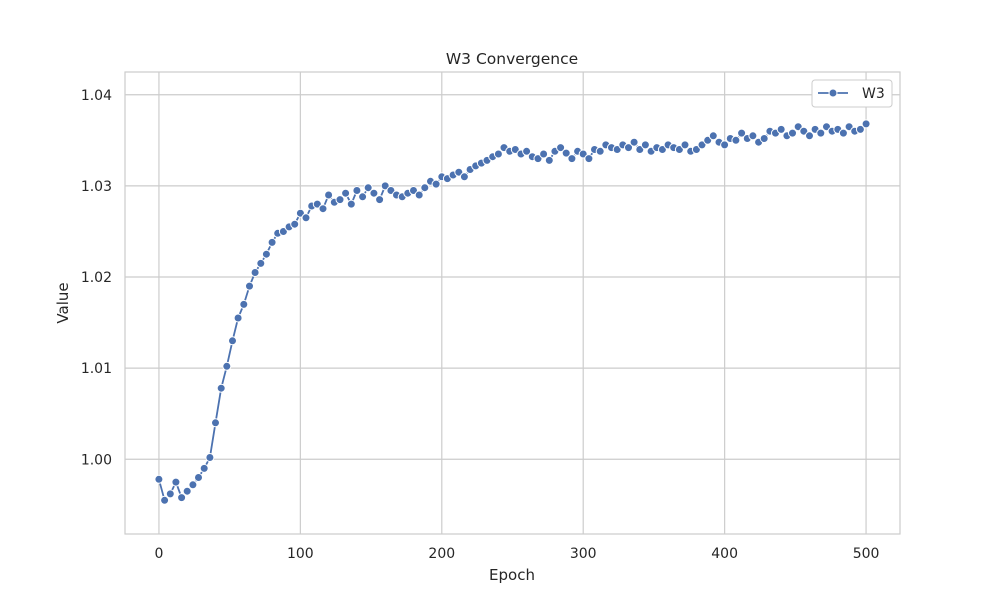 The image size is (1000, 600). I want to click on y-tick-label: 1.01, so click(96, 369).